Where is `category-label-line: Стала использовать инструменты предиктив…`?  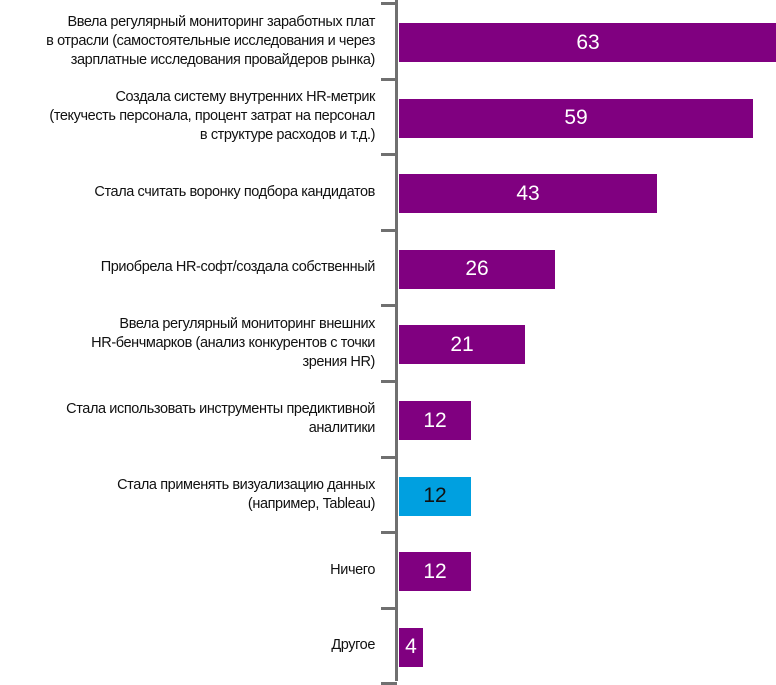 category-label-line: Стала использовать инструменты предиктив… is located at coordinates (220, 409).